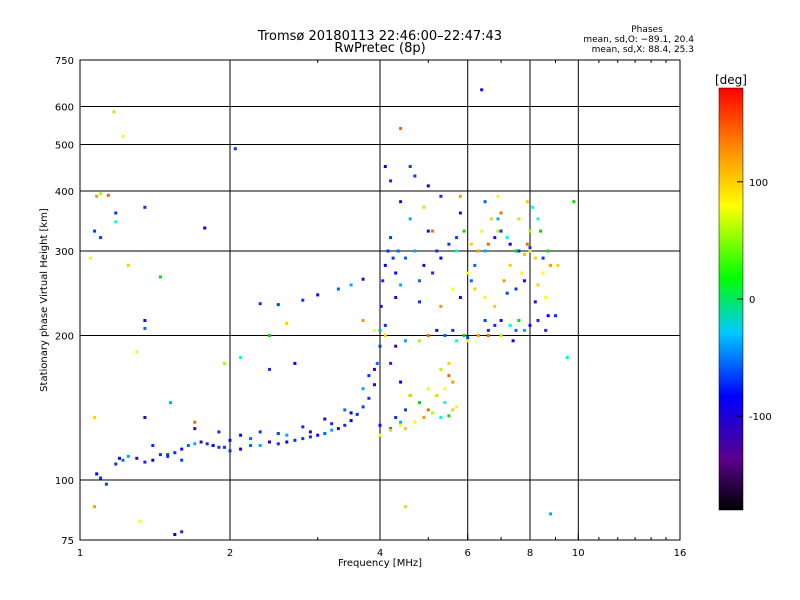 This screenshot has width=800, height=600. I want to click on chart-title: Tromsø 20180113 22:46:00–22:47:43, so click(379, 36).